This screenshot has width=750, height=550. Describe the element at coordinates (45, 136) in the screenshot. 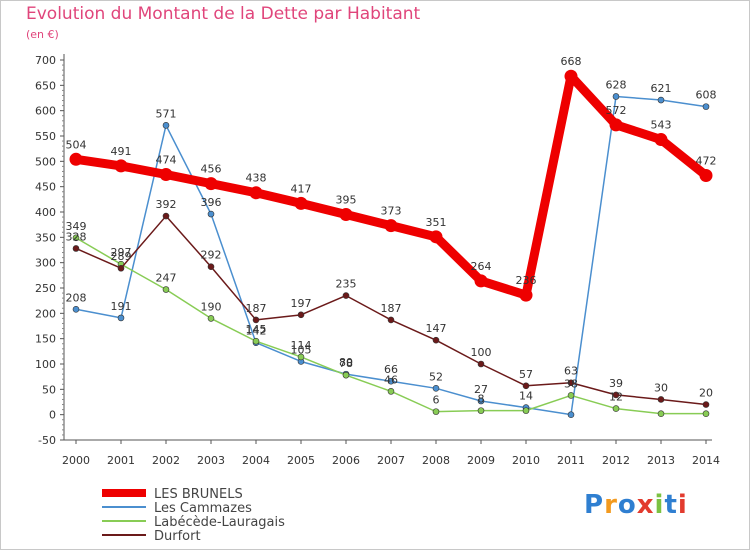

I see `y-tick-label: 550` at that location.